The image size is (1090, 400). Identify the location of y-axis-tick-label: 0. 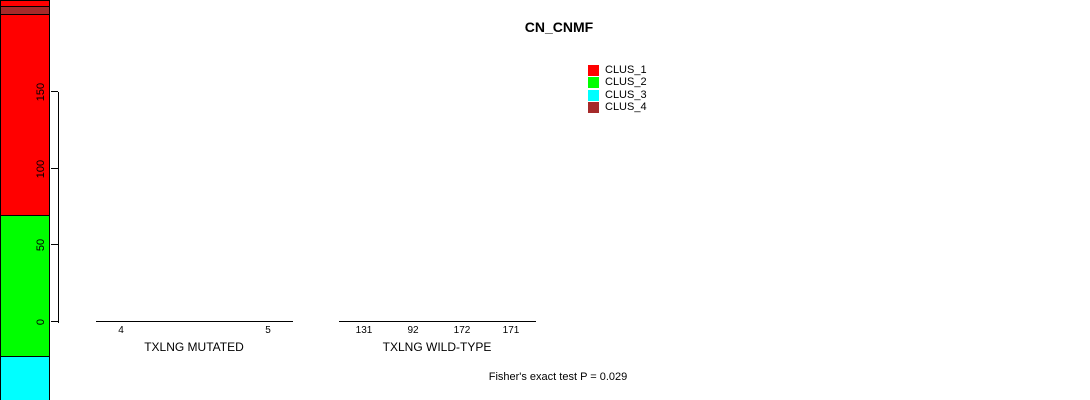
(41, 322).